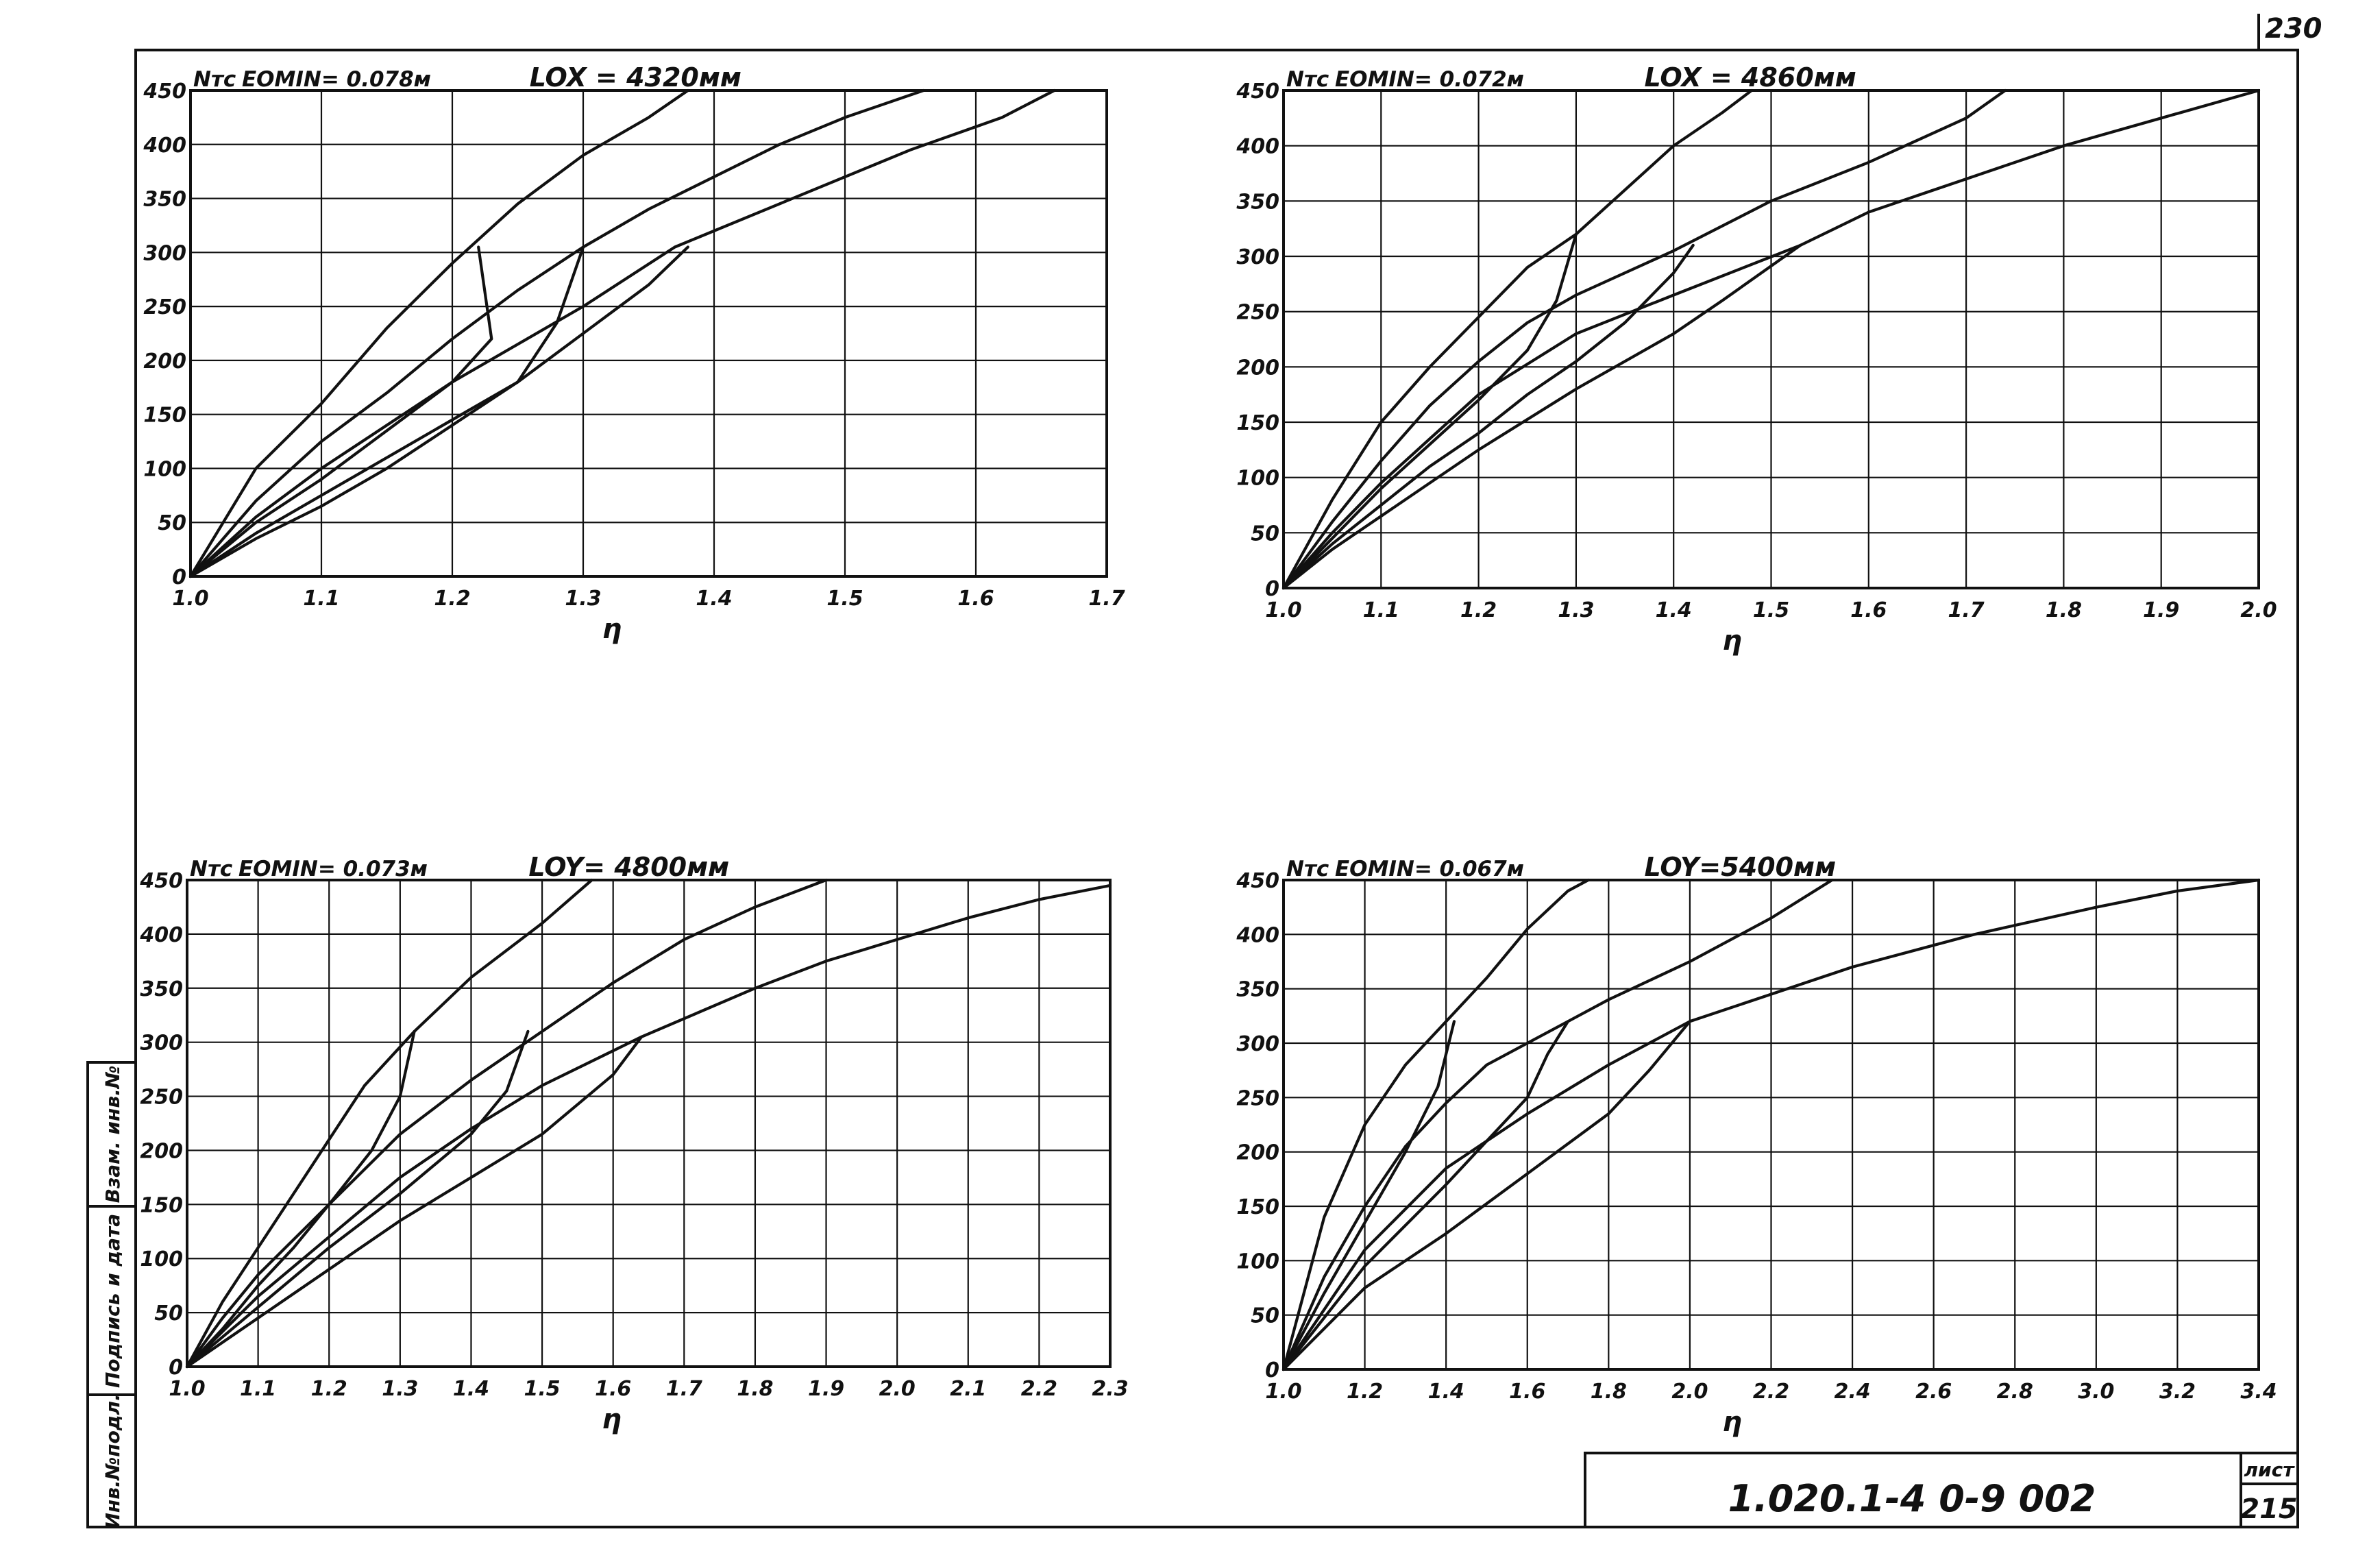 The image size is (2380, 1562). I want to click on top-number: 230, so click(2293, 29).